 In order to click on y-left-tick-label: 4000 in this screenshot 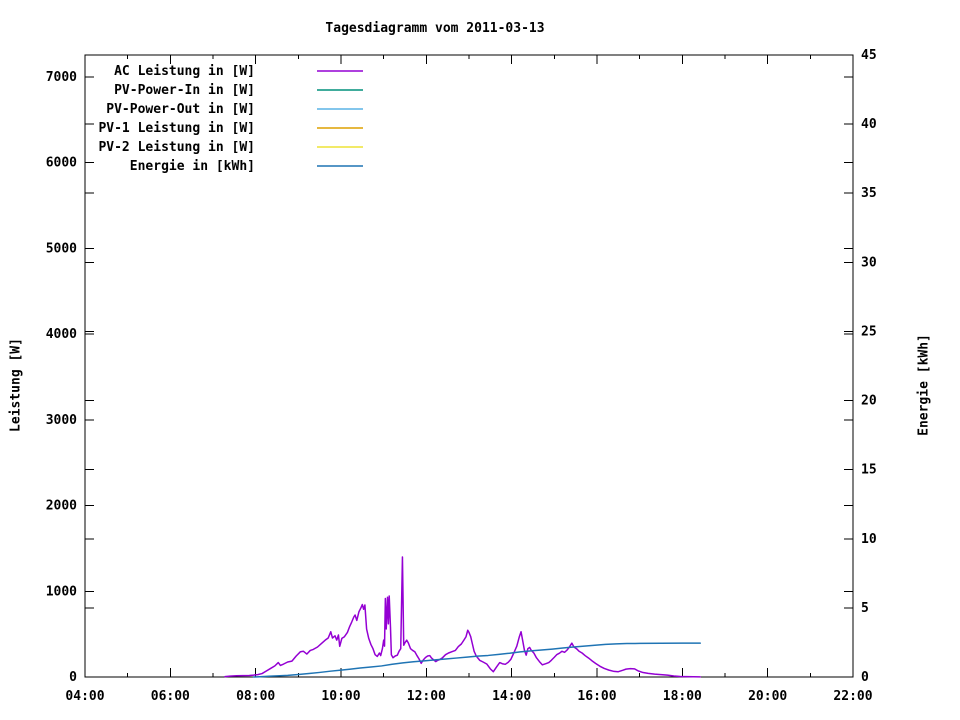, I will do `click(61, 334)`.